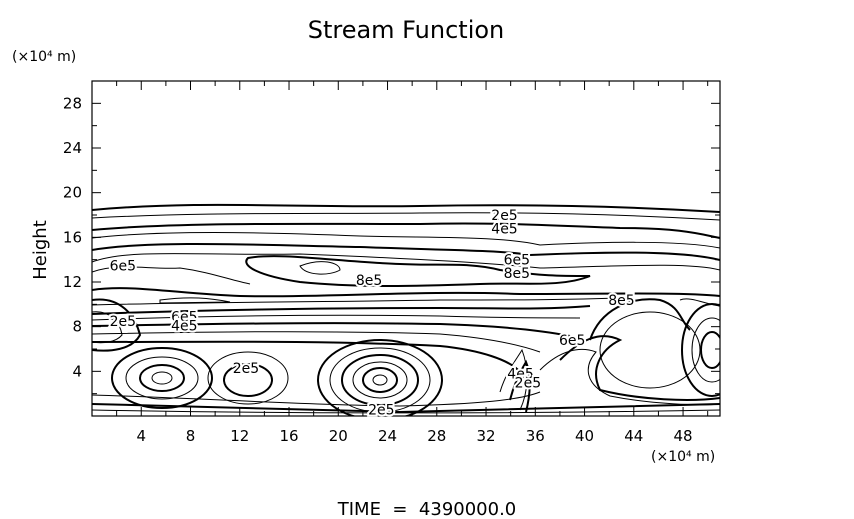 This screenshot has width=854, height=519. What do you see at coordinates (191, 436) in the screenshot?
I see `x-tick-label: 8` at bounding box center [191, 436].